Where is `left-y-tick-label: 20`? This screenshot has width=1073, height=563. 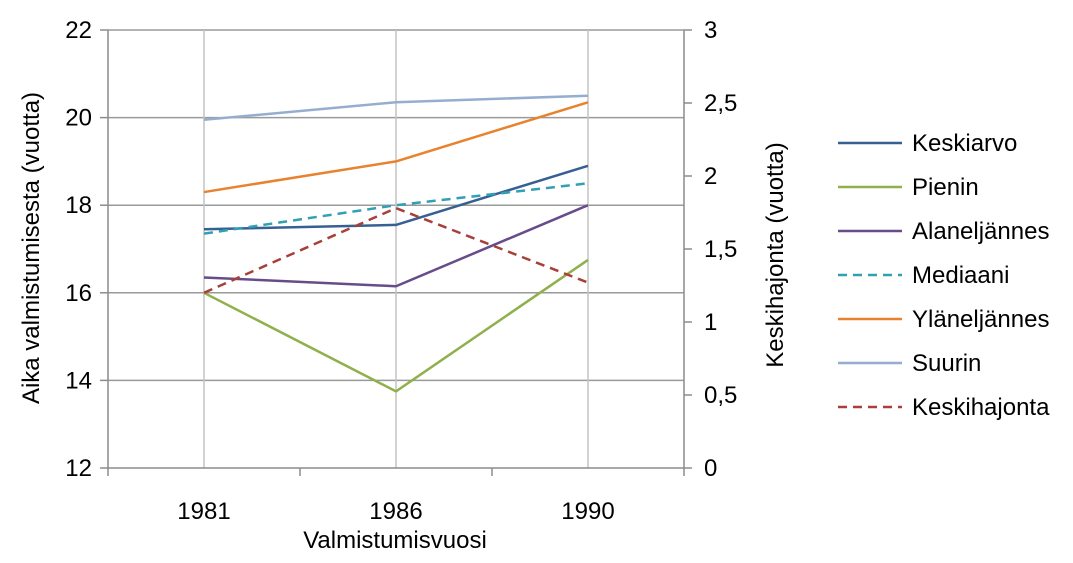 left-y-tick-label: 20 is located at coordinates (78, 118).